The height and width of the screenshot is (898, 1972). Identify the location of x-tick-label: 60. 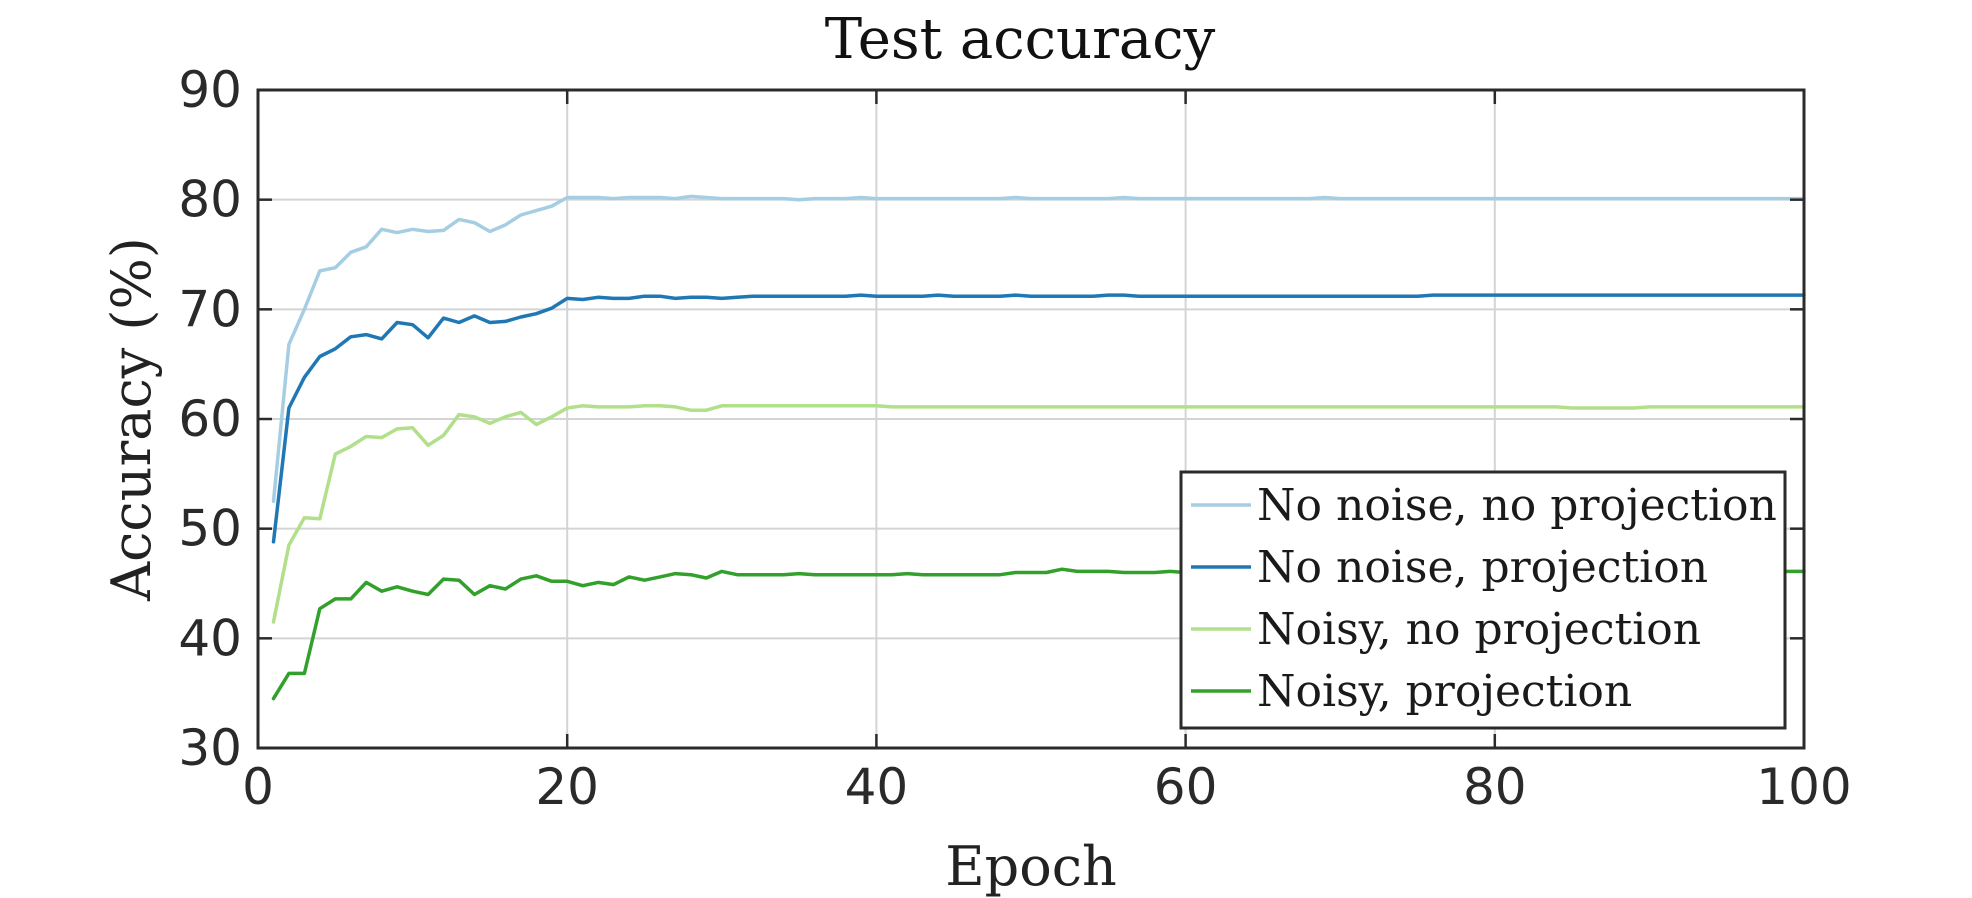
(1186, 787).